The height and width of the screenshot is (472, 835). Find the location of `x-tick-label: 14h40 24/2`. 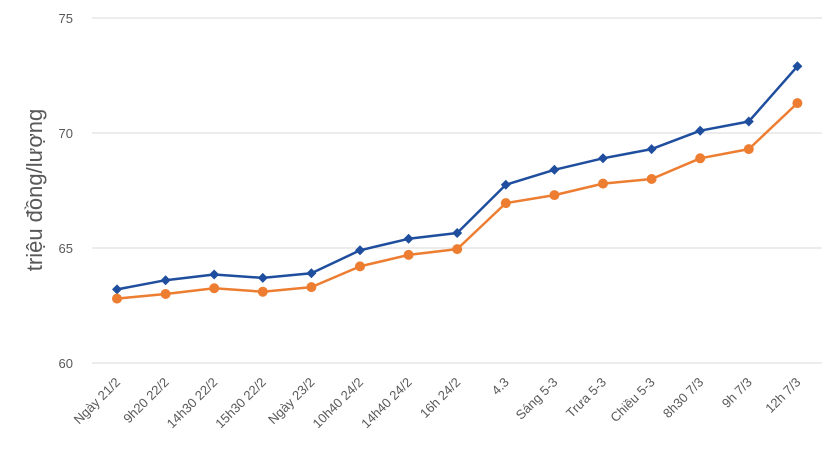

x-tick-label: 14h40 24/2 is located at coordinates (386, 403).